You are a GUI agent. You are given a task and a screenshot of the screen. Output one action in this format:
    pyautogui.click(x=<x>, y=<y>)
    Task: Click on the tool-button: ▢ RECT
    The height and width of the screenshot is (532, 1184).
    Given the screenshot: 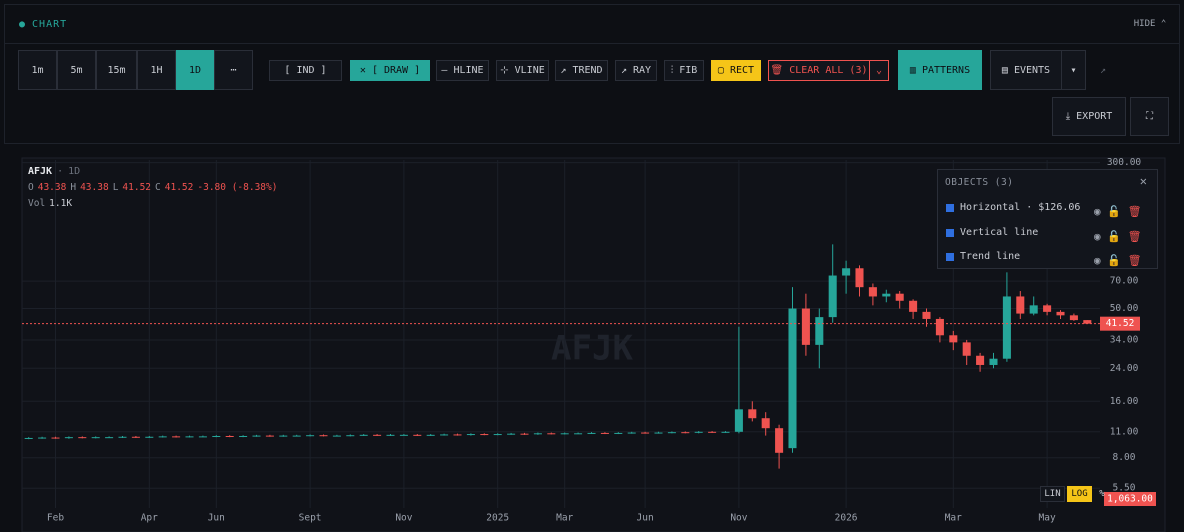 What is the action you would take?
    pyautogui.click(x=736, y=70)
    